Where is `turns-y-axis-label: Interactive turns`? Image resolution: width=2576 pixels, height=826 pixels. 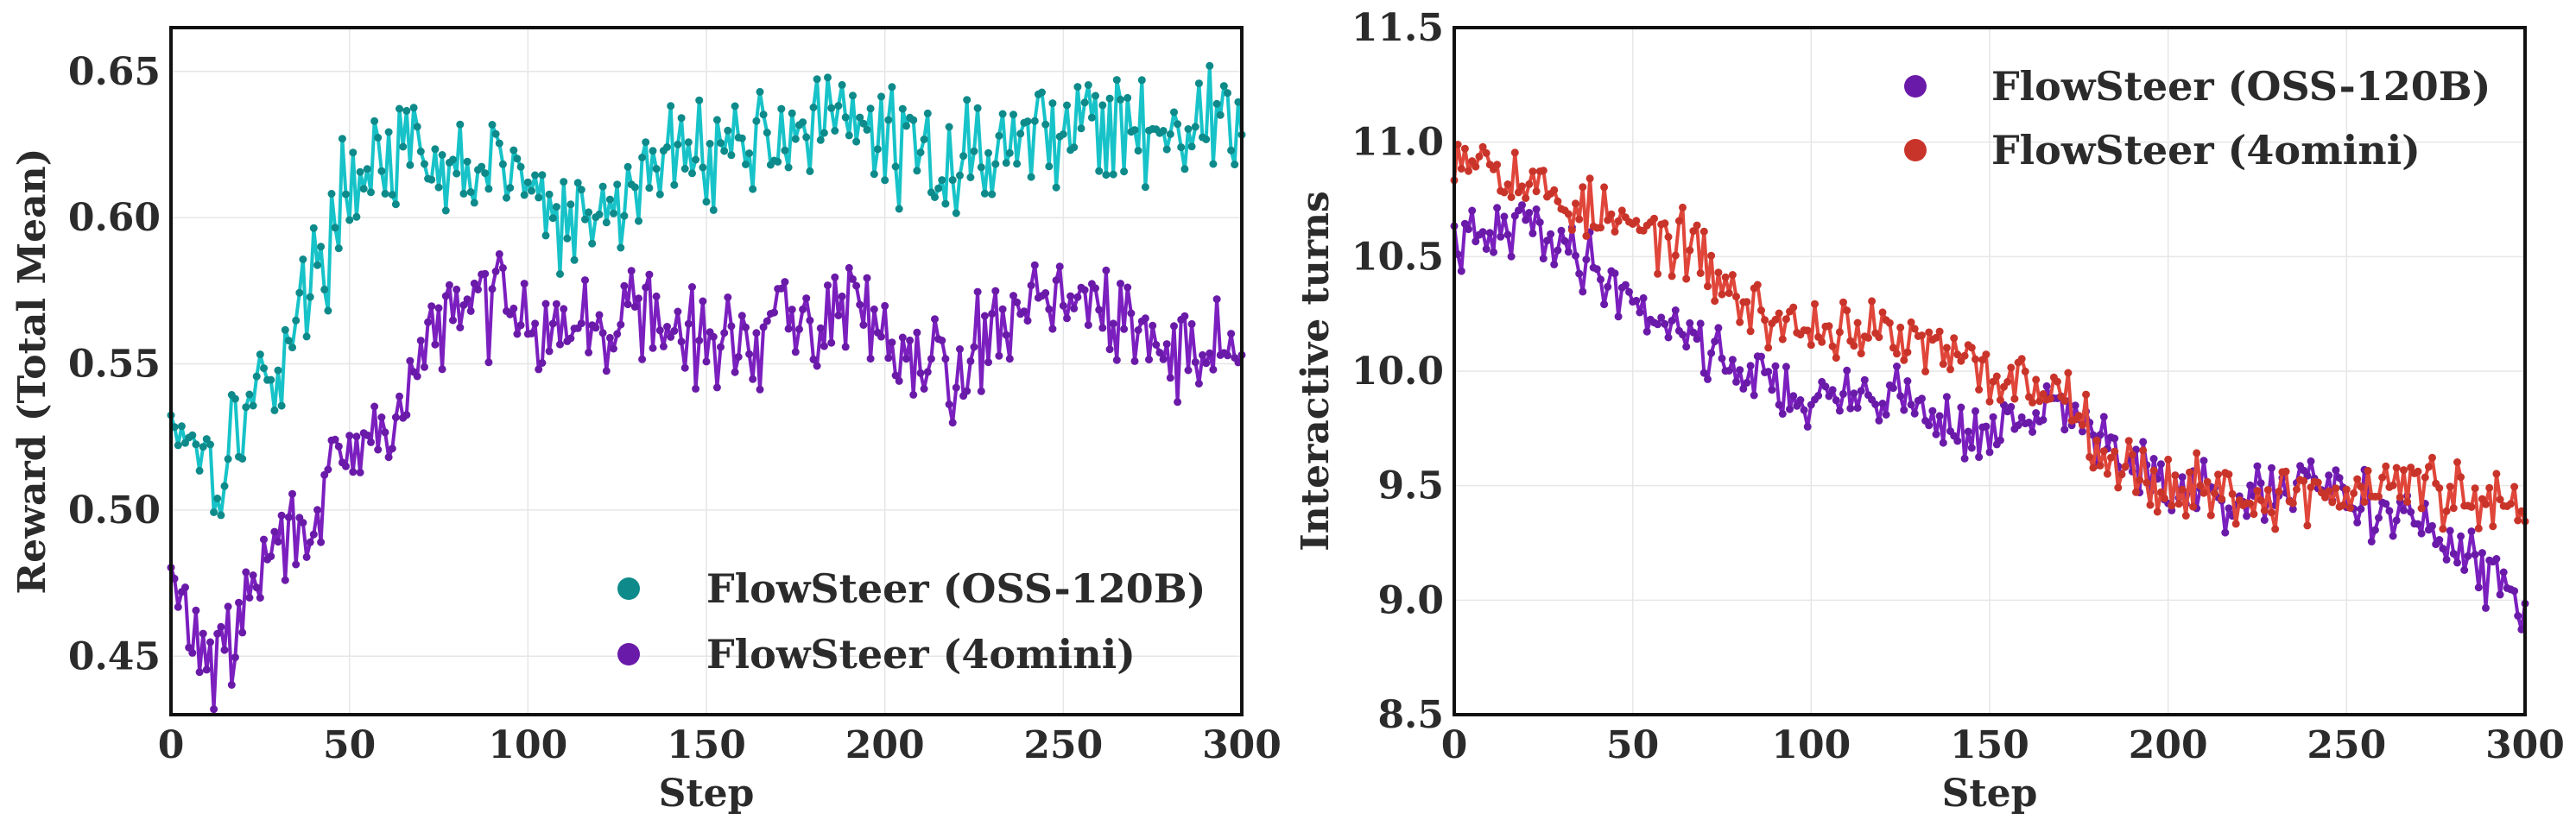 turns-y-axis-label: Interactive turns is located at coordinates (1316, 371).